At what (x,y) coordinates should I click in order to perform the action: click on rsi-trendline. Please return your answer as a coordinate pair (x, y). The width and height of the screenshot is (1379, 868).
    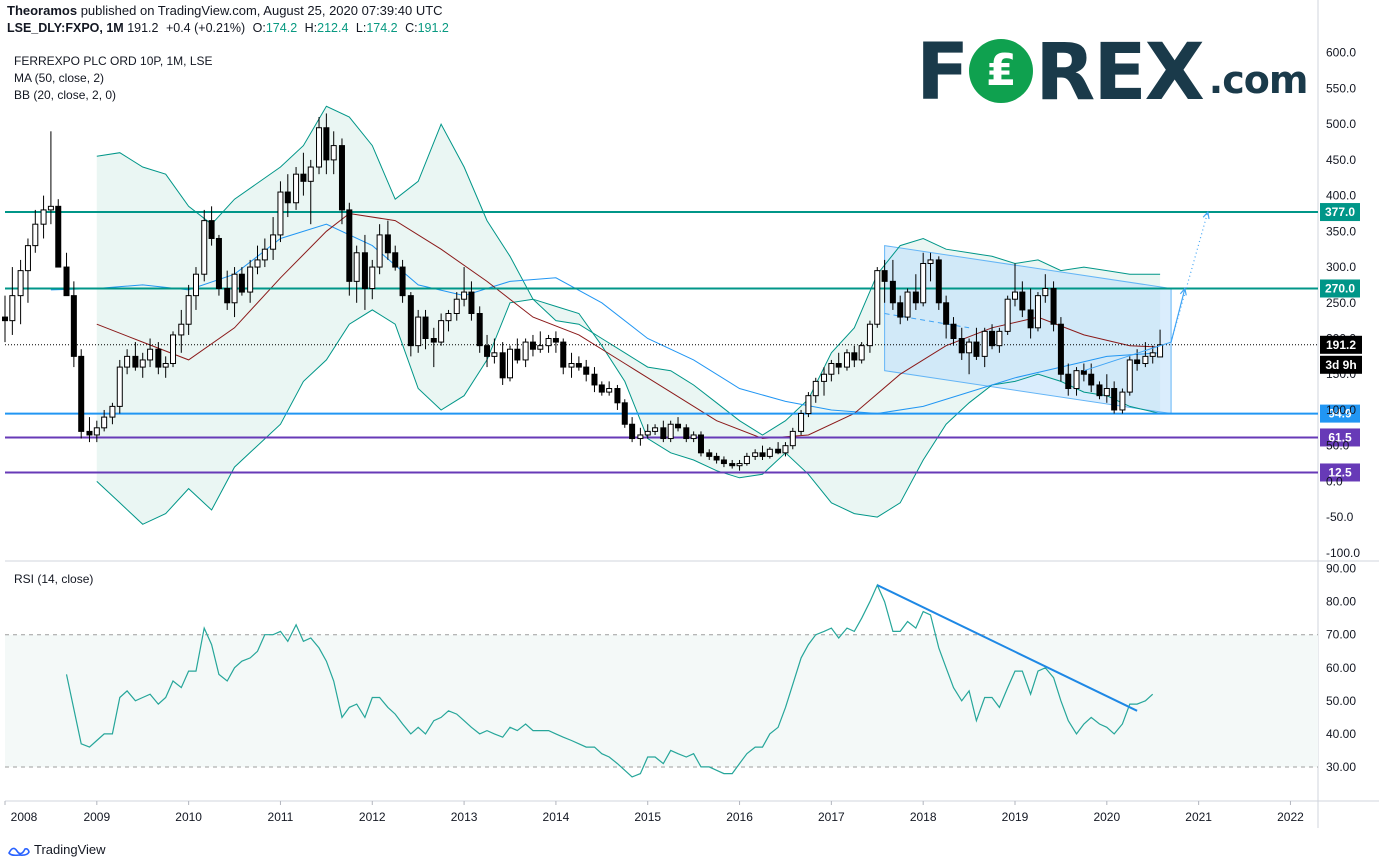
    Looking at the image, I should click on (1007, 648).